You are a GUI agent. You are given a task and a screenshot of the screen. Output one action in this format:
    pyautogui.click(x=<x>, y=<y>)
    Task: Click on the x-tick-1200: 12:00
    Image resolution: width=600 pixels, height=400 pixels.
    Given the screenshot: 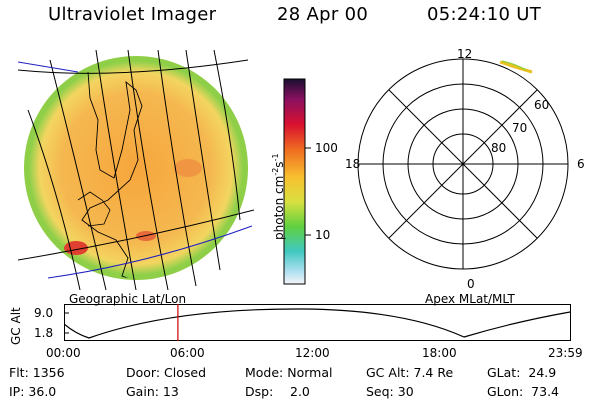 What is the action you would take?
    pyautogui.click(x=312, y=353)
    